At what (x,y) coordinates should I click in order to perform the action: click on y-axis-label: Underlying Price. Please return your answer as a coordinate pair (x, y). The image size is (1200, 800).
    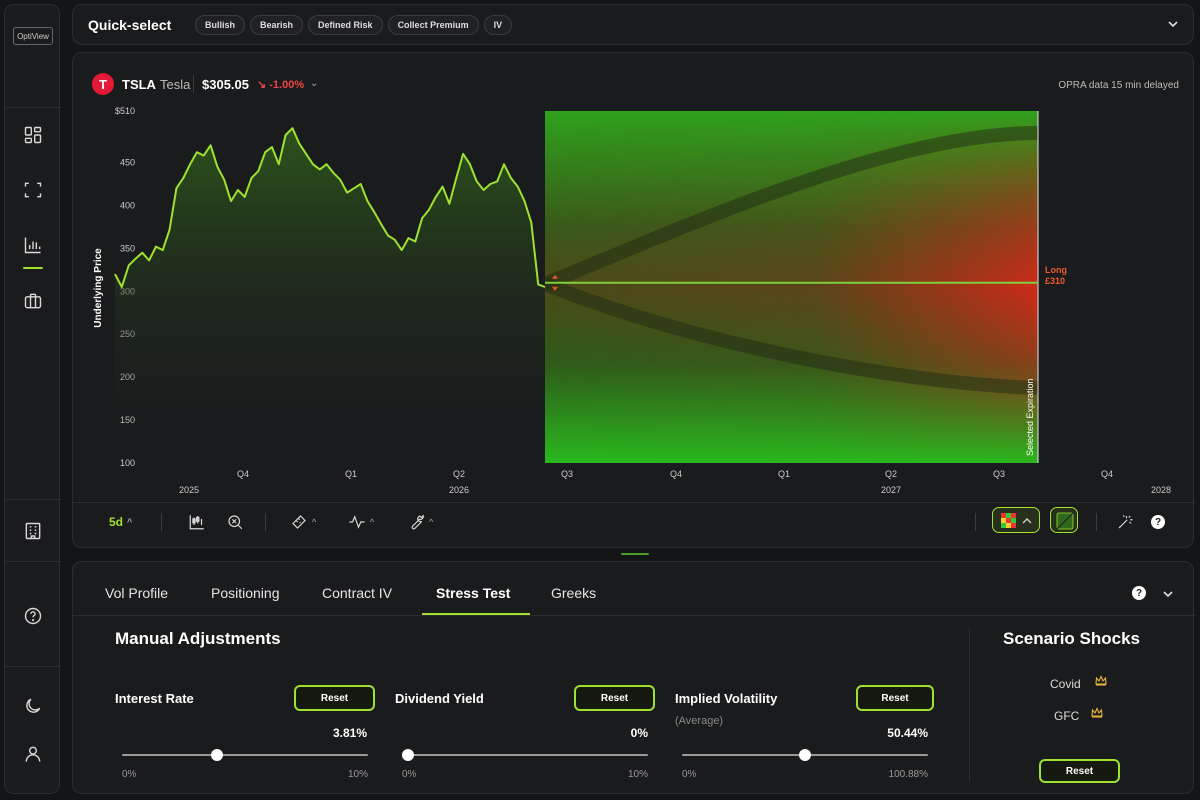
    Looking at the image, I should click on (98, 288).